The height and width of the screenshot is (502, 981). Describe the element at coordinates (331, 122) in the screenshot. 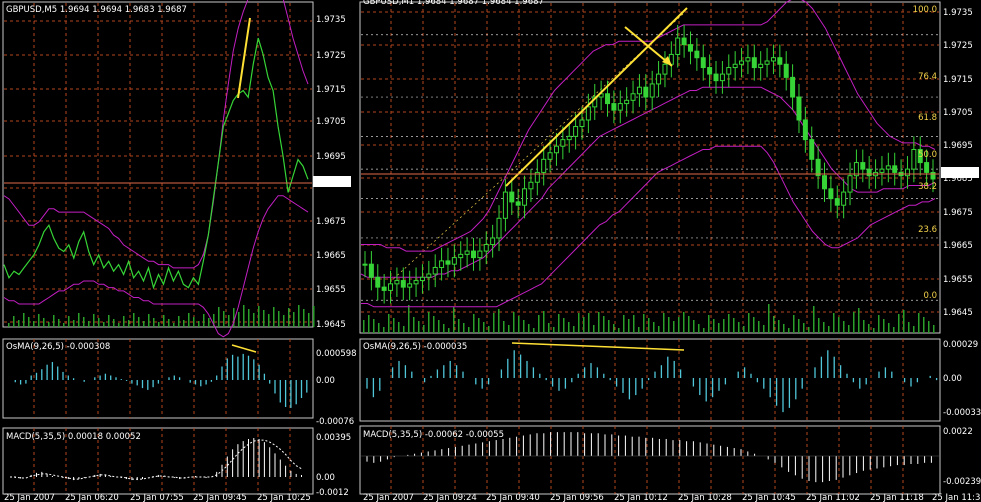

I see `left-y-tick-label: 1.9705` at that location.